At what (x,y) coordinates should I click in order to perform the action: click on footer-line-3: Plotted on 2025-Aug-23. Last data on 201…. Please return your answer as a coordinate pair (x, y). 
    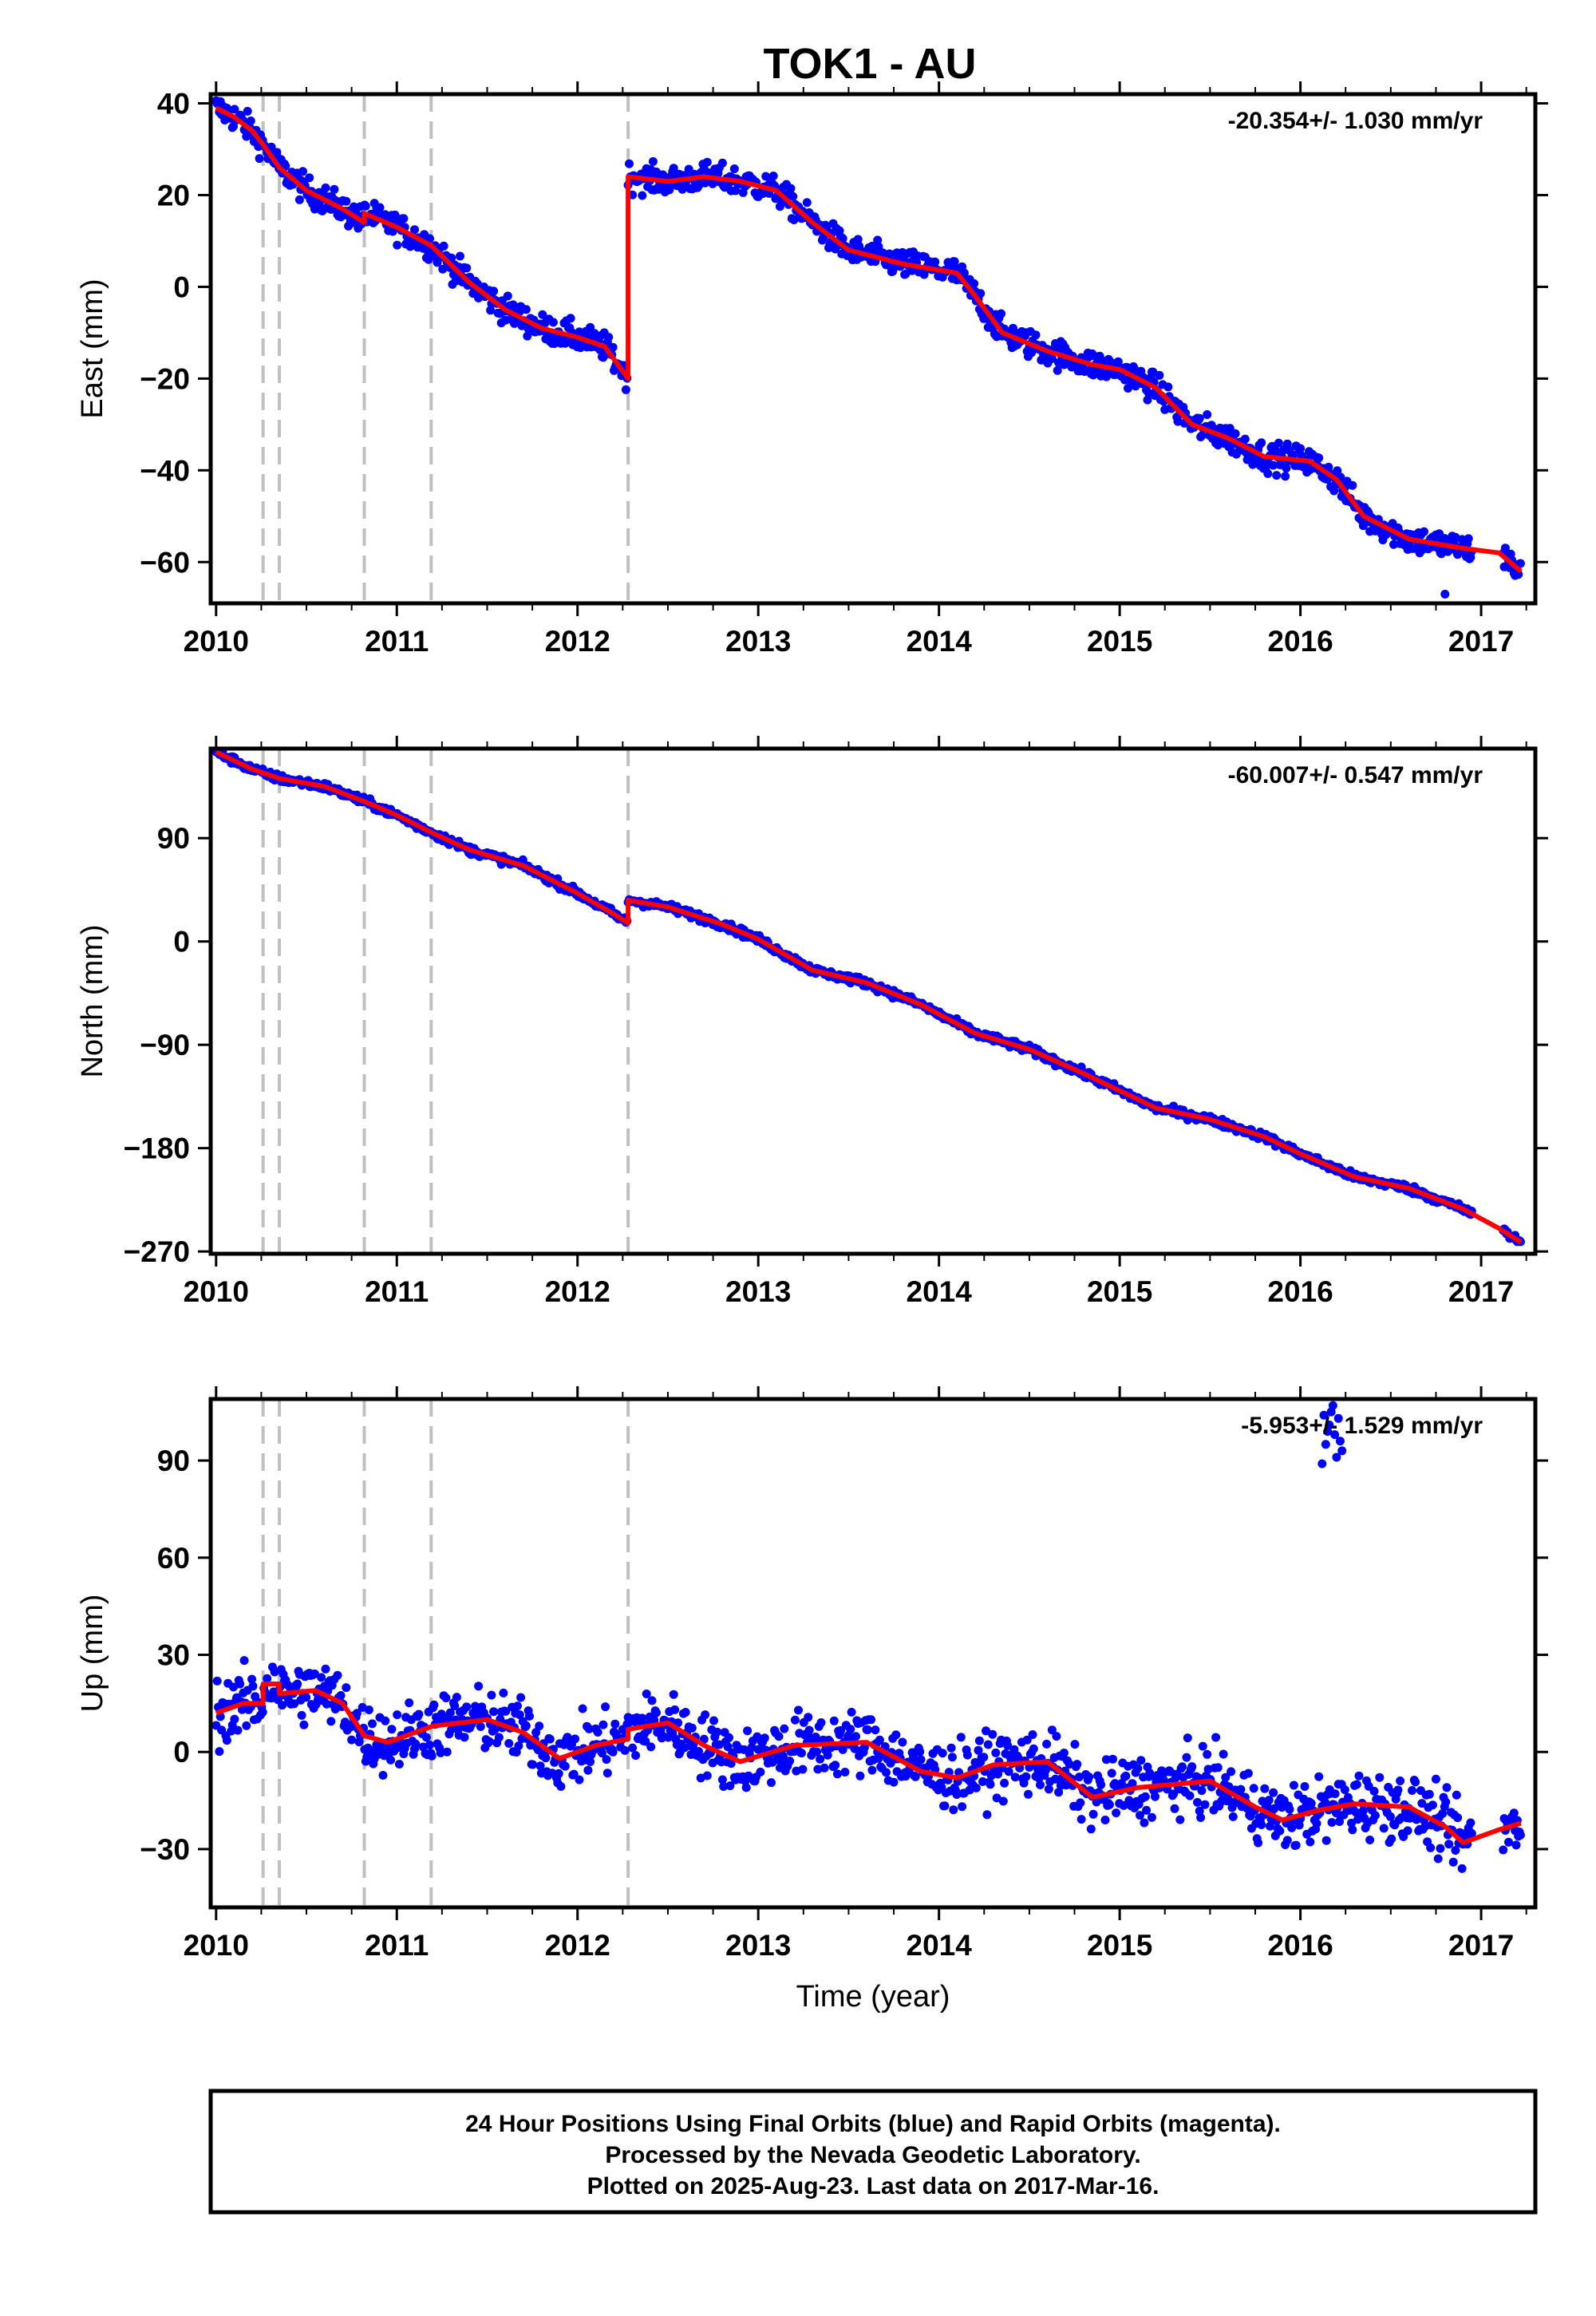
    Looking at the image, I should click on (873, 2186).